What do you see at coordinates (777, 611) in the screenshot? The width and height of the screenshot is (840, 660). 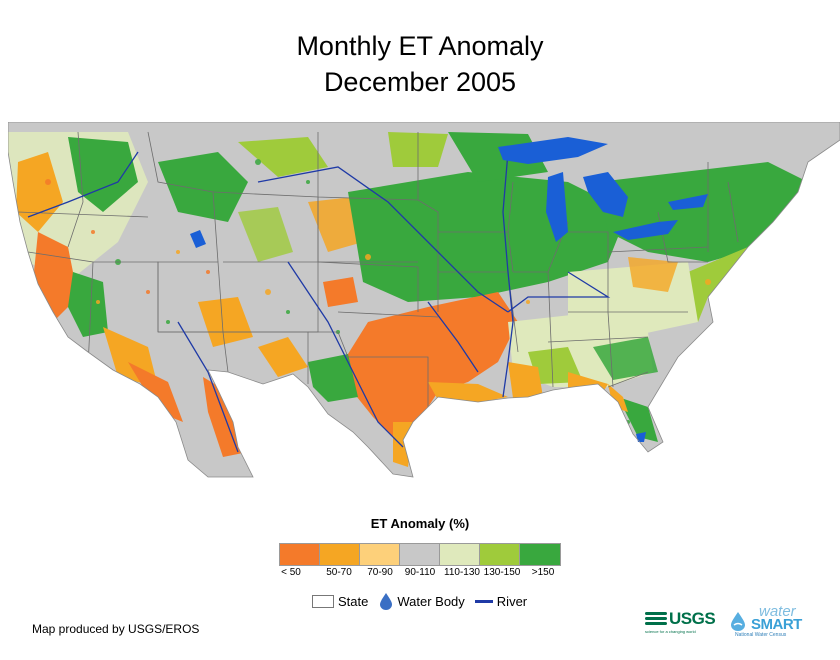 I see `watersmart-word-water: water` at bounding box center [777, 611].